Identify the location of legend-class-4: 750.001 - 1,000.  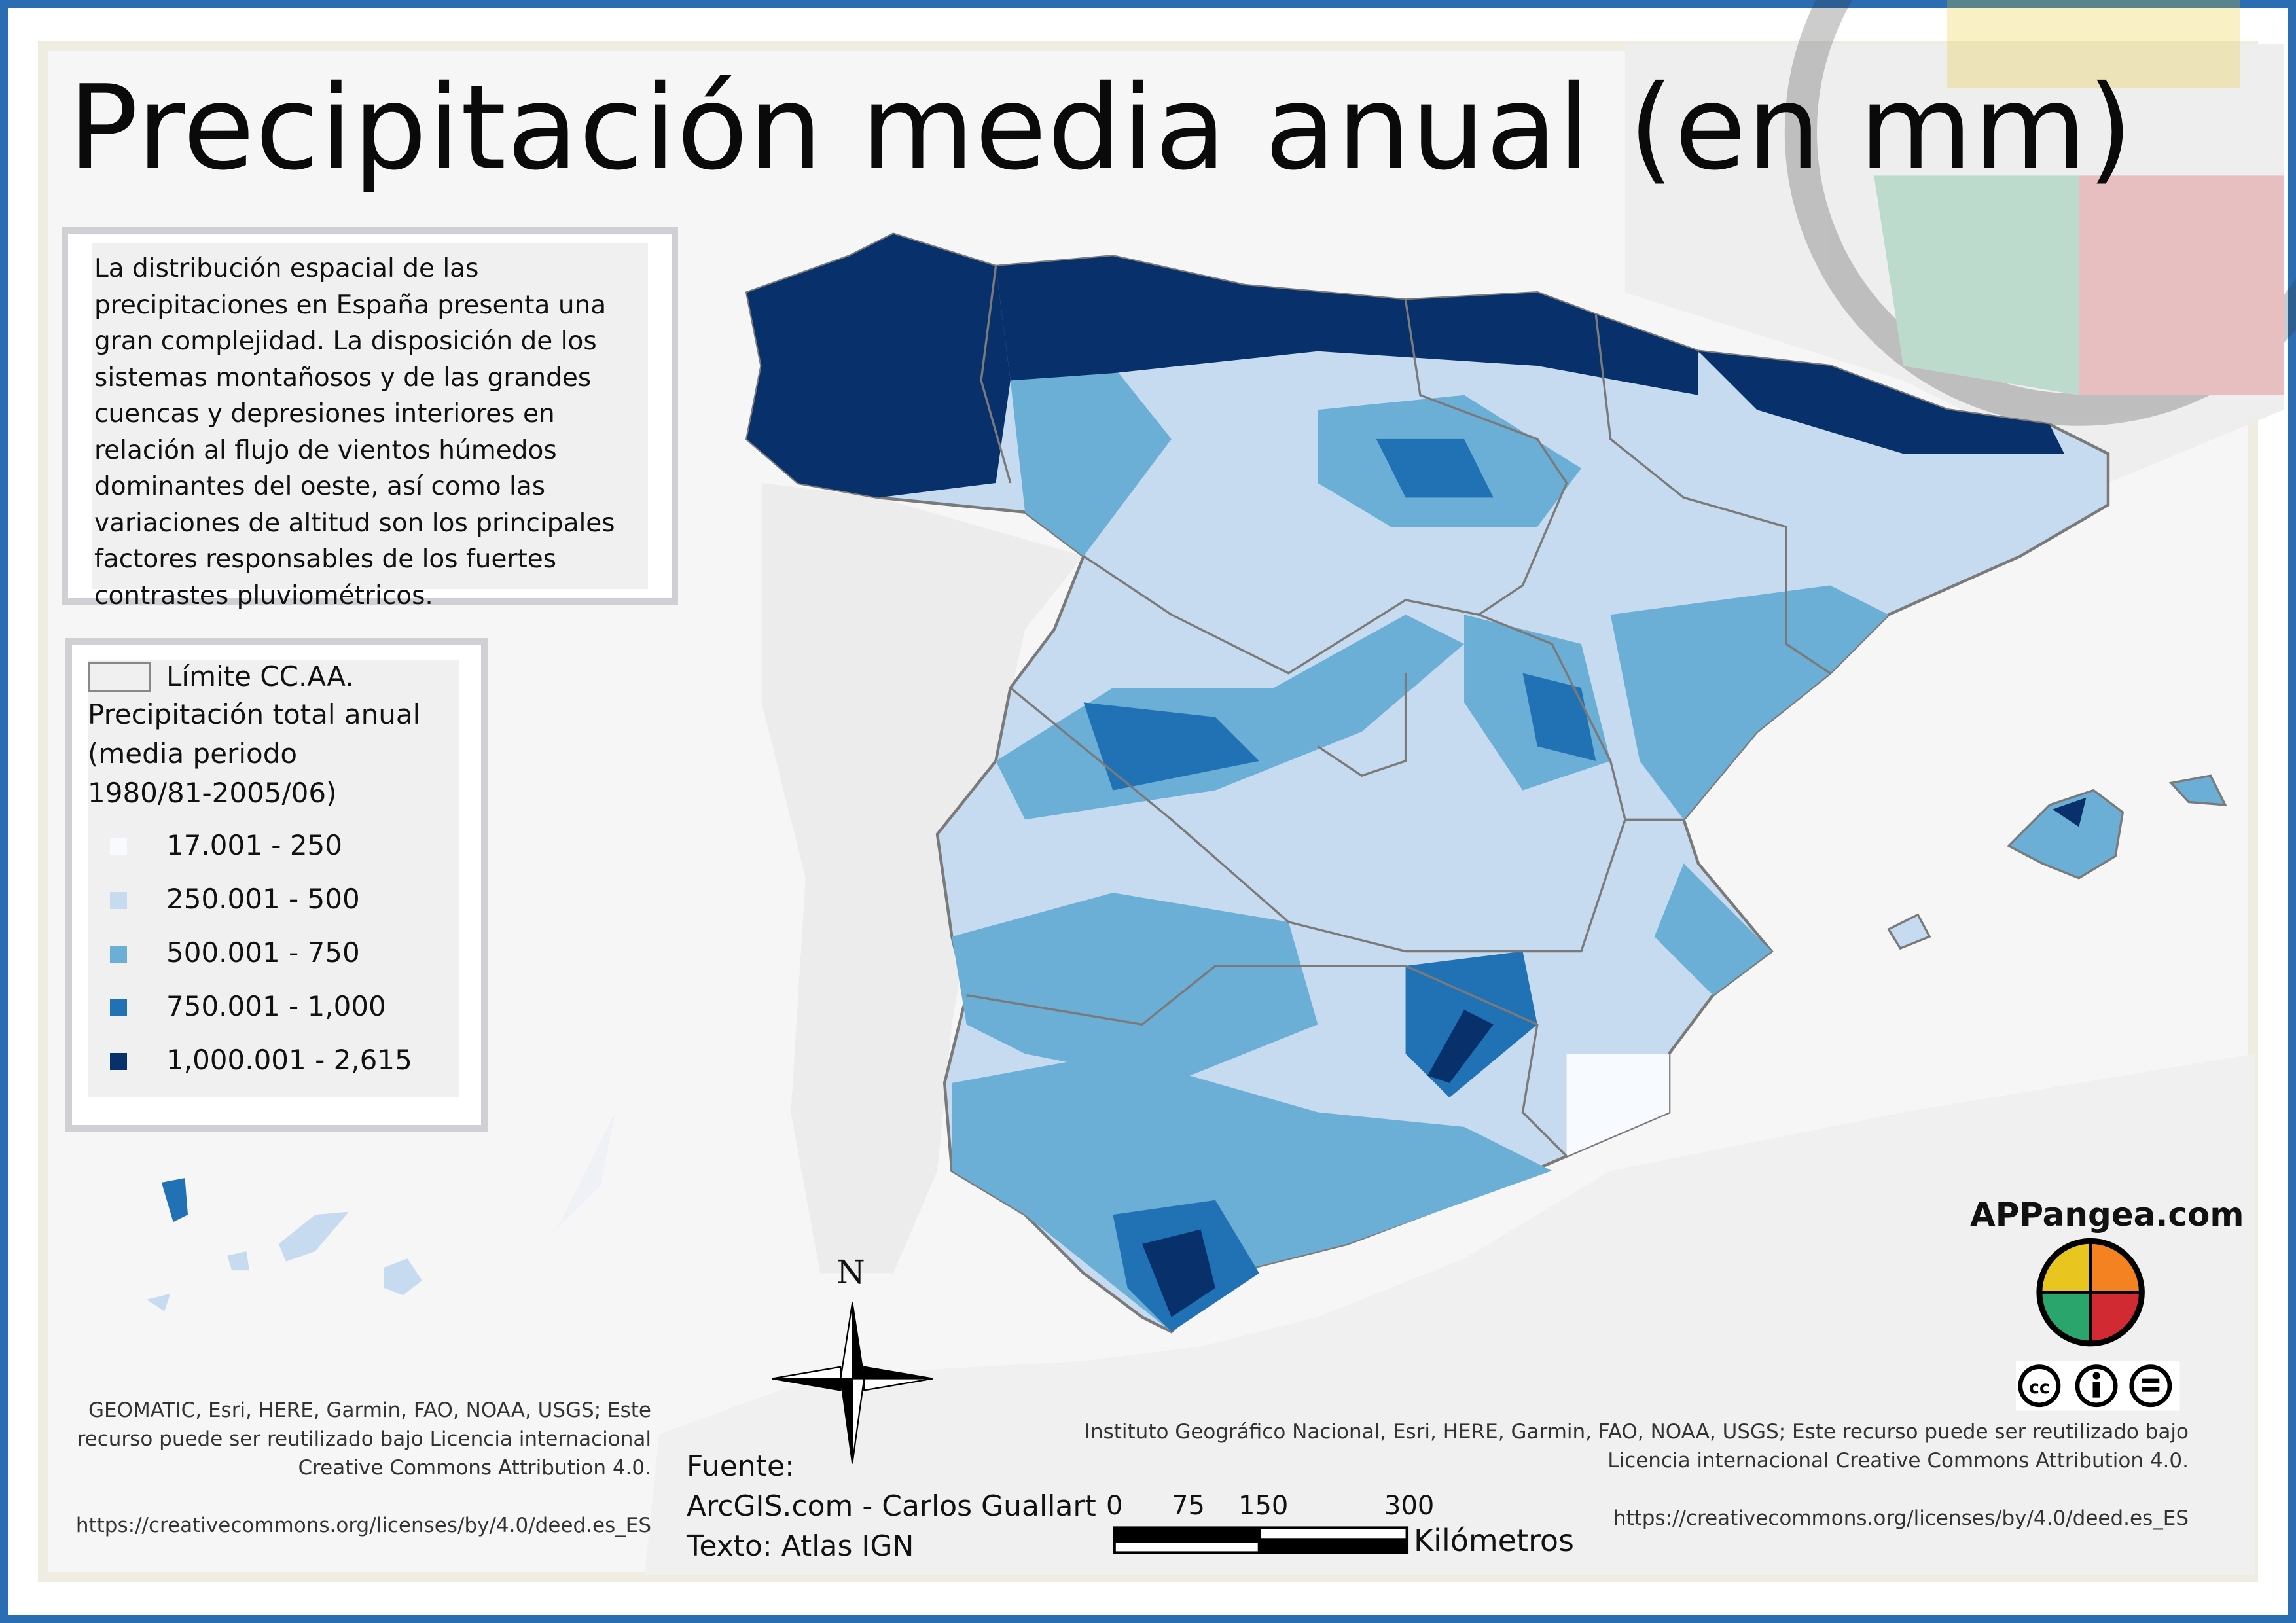
(276, 1006).